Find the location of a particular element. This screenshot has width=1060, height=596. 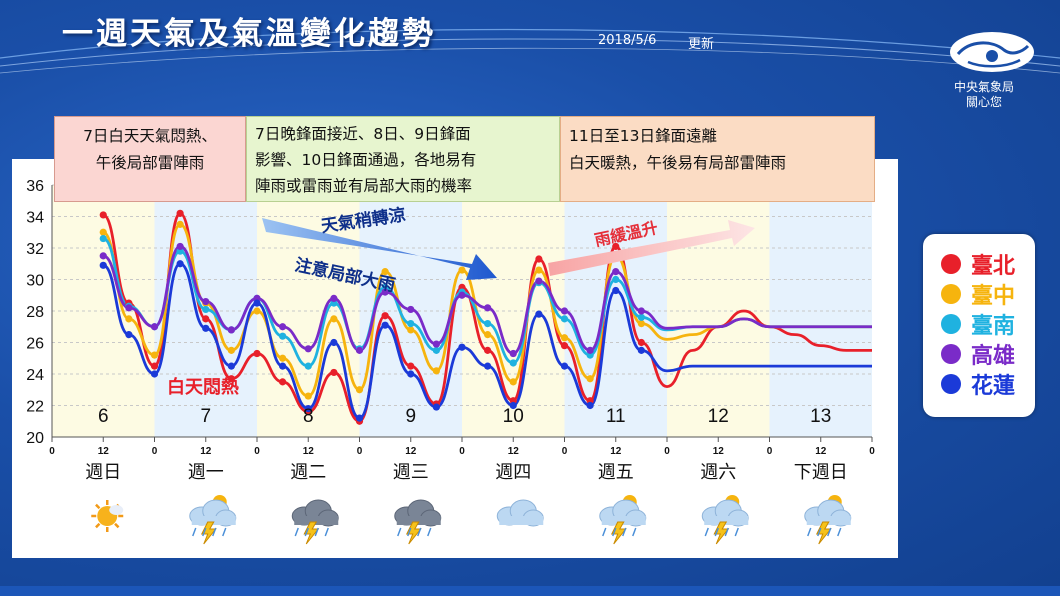

weekday-label: 週二 is located at coordinates (308, 472).